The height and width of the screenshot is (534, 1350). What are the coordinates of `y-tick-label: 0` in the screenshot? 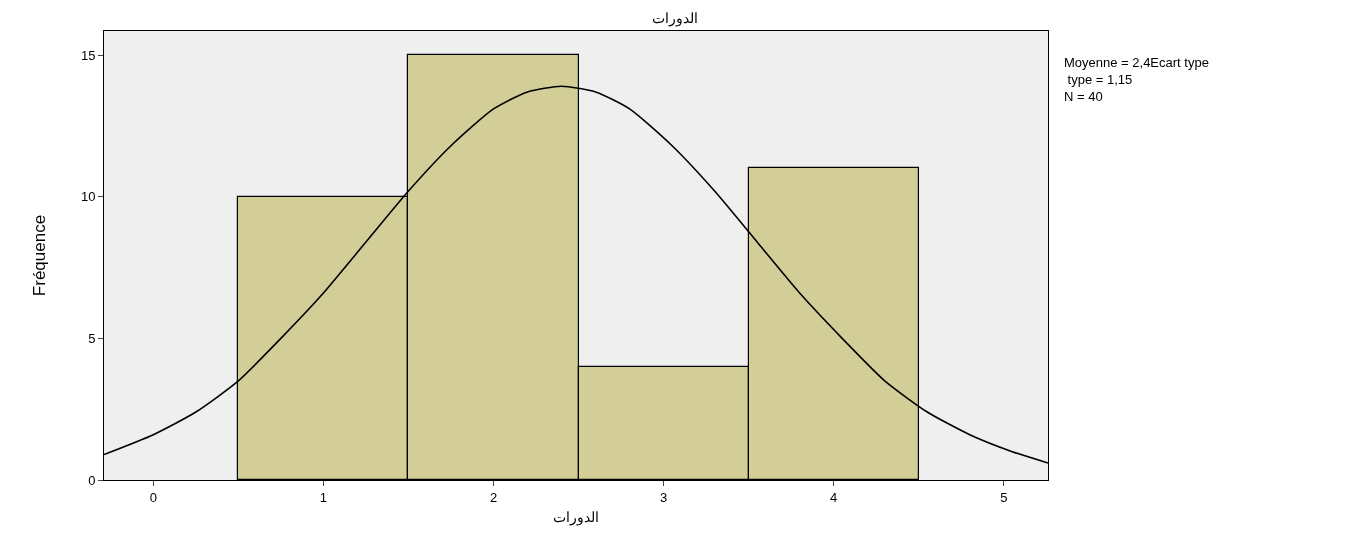 It's located at (92, 480).